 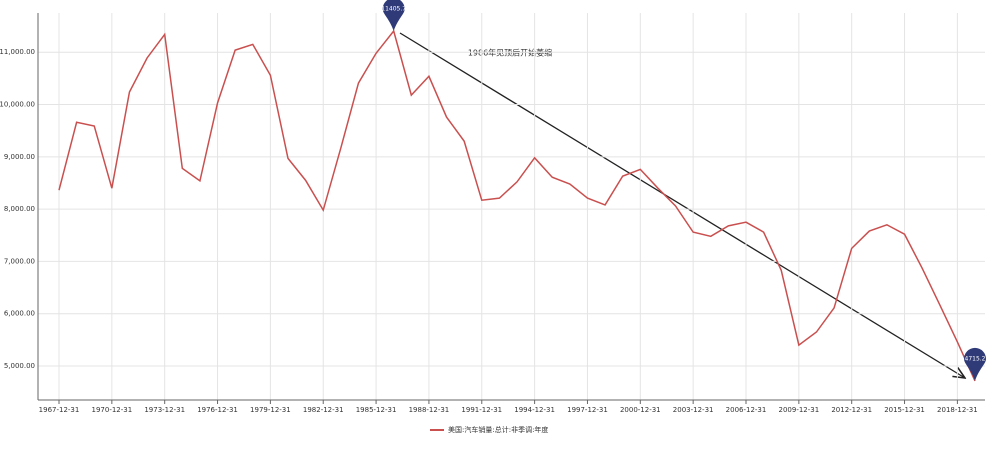 What do you see at coordinates (534, 410) in the screenshot?
I see `x-tick-label: 1994-12-31` at bounding box center [534, 410].